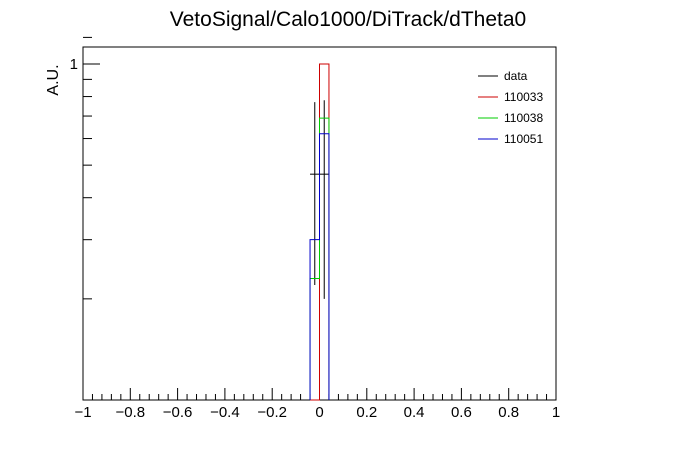  Describe the element at coordinates (178, 412) in the screenshot. I see `x-tick-label: −0.6` at that location.